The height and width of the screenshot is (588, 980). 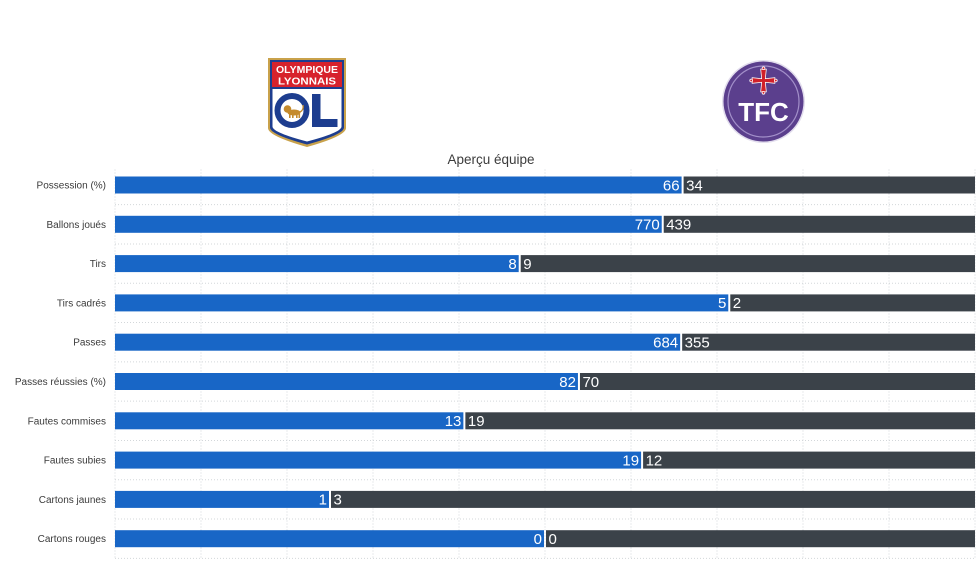 What do you see at coordinates (490, 159) in the screenshot?
I see `chart-title: Aperçu équipe` at bounding box center [490, 159].